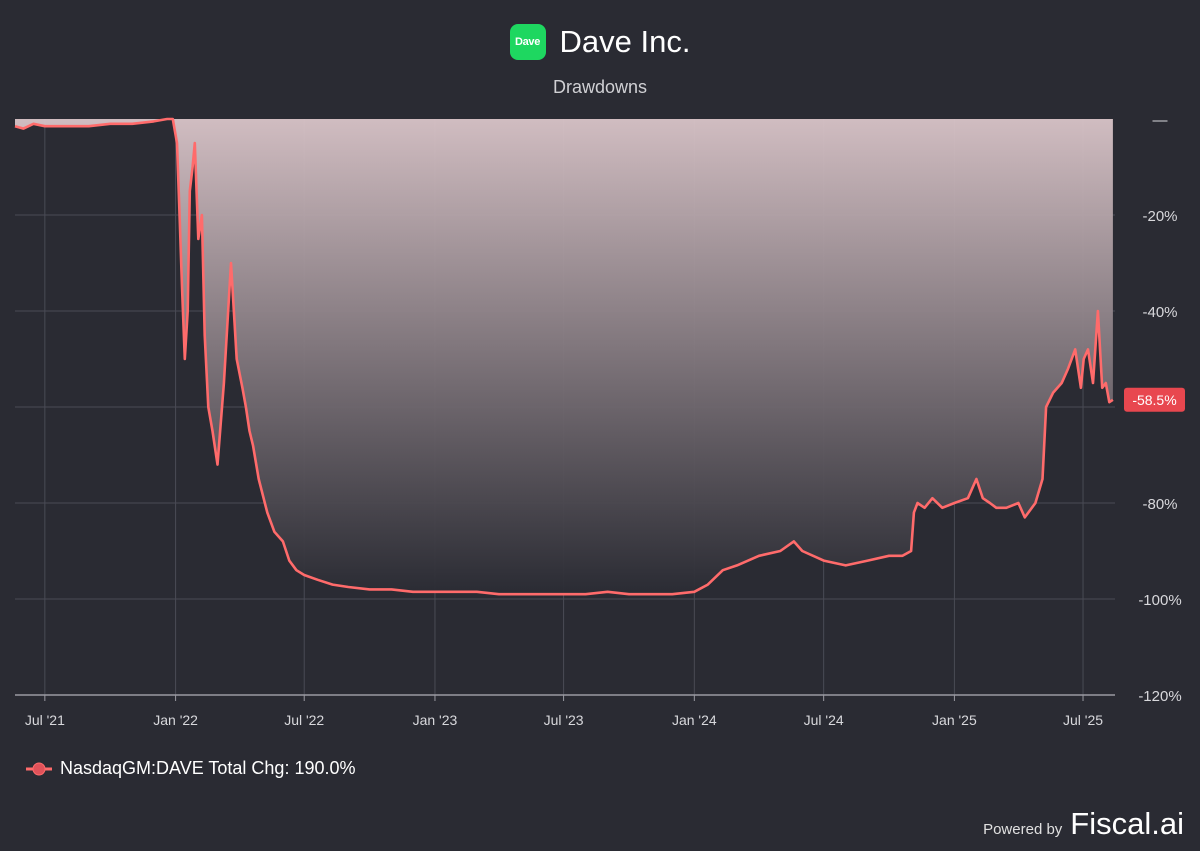 The width and height of the screenshot is (1200, 851). I want to click on chart-title: Dave Inc., so click(625, 41).